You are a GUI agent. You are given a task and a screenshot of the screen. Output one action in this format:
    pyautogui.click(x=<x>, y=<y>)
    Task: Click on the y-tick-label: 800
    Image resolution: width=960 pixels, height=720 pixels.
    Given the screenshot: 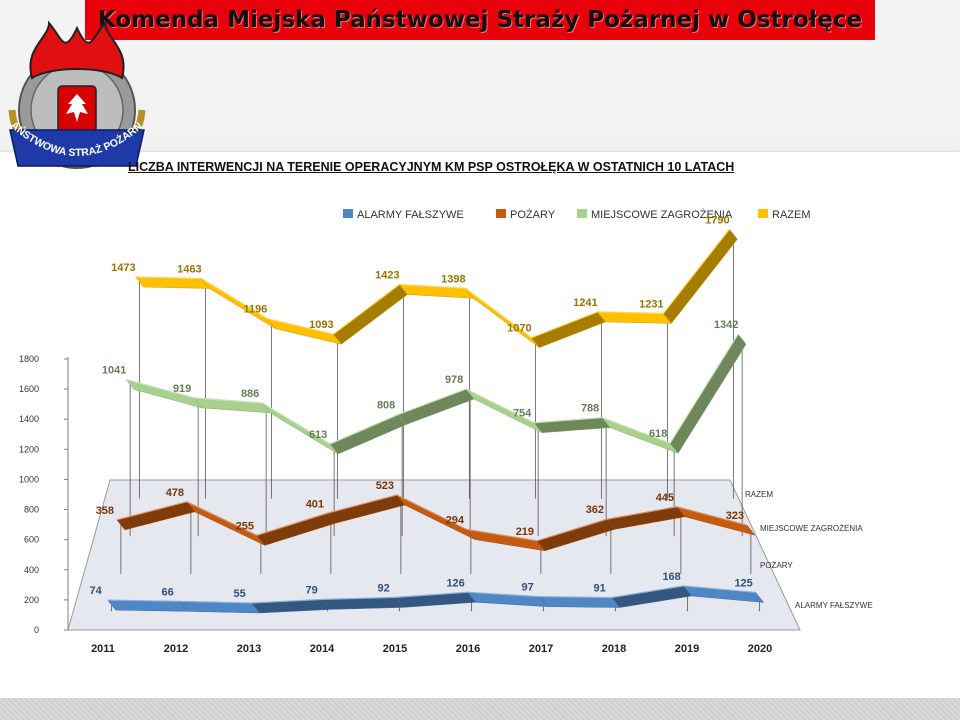 What is the action you would take?
    pyautogui.click(x=31, y=510)
    